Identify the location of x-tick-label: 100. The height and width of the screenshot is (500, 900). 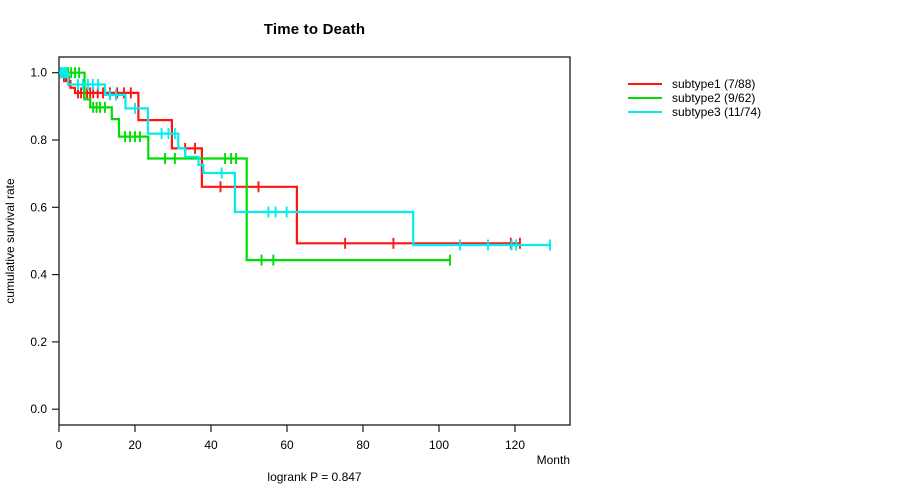
(439, 445).